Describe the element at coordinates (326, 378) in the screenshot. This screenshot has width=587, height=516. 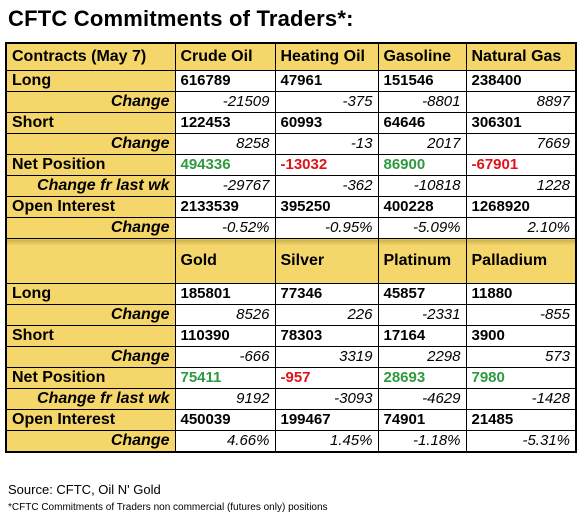
I see `value-cell: -957` at that location.